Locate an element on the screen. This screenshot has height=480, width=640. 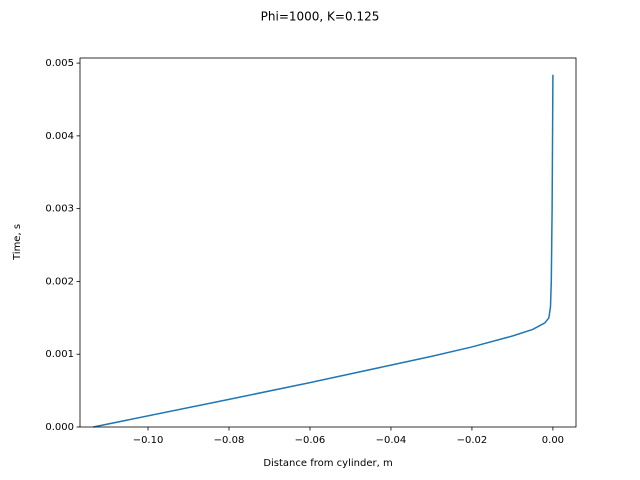
y-tick-label: 0.002 is located at coordinates (59, 281).